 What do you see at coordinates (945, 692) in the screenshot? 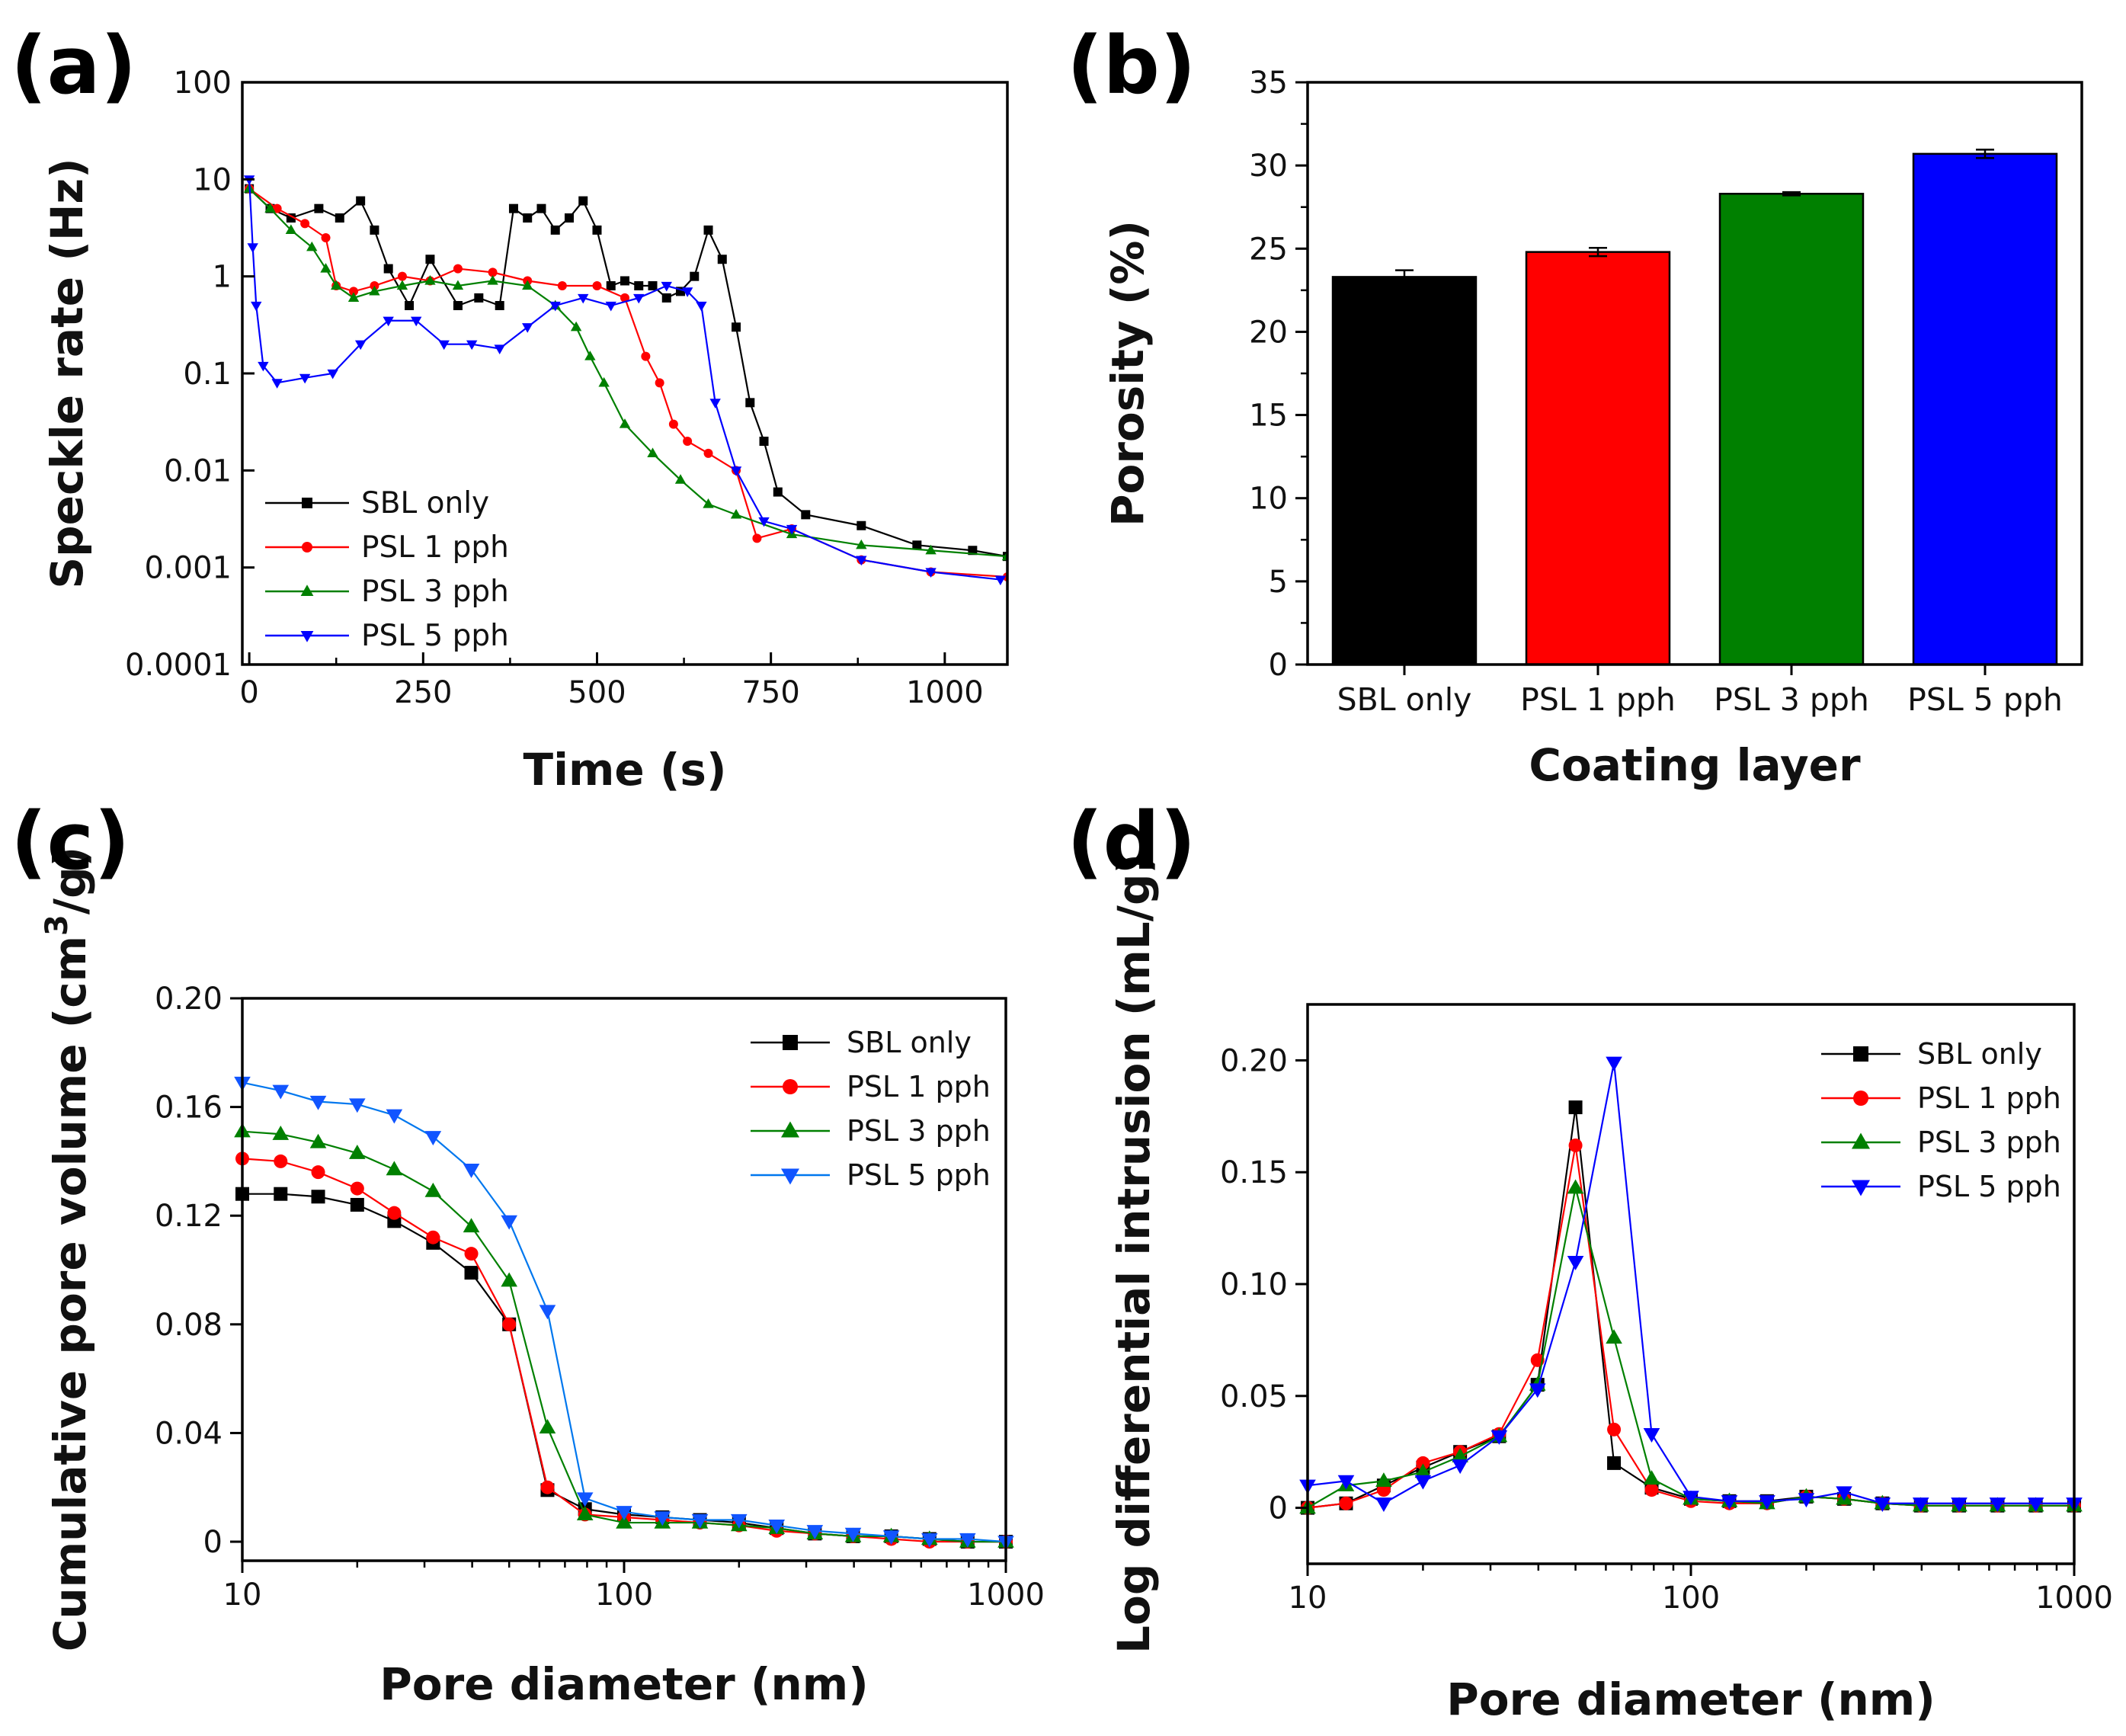
I see `panel-a-xtick-label: 1000` at bounding box center [945, 692].